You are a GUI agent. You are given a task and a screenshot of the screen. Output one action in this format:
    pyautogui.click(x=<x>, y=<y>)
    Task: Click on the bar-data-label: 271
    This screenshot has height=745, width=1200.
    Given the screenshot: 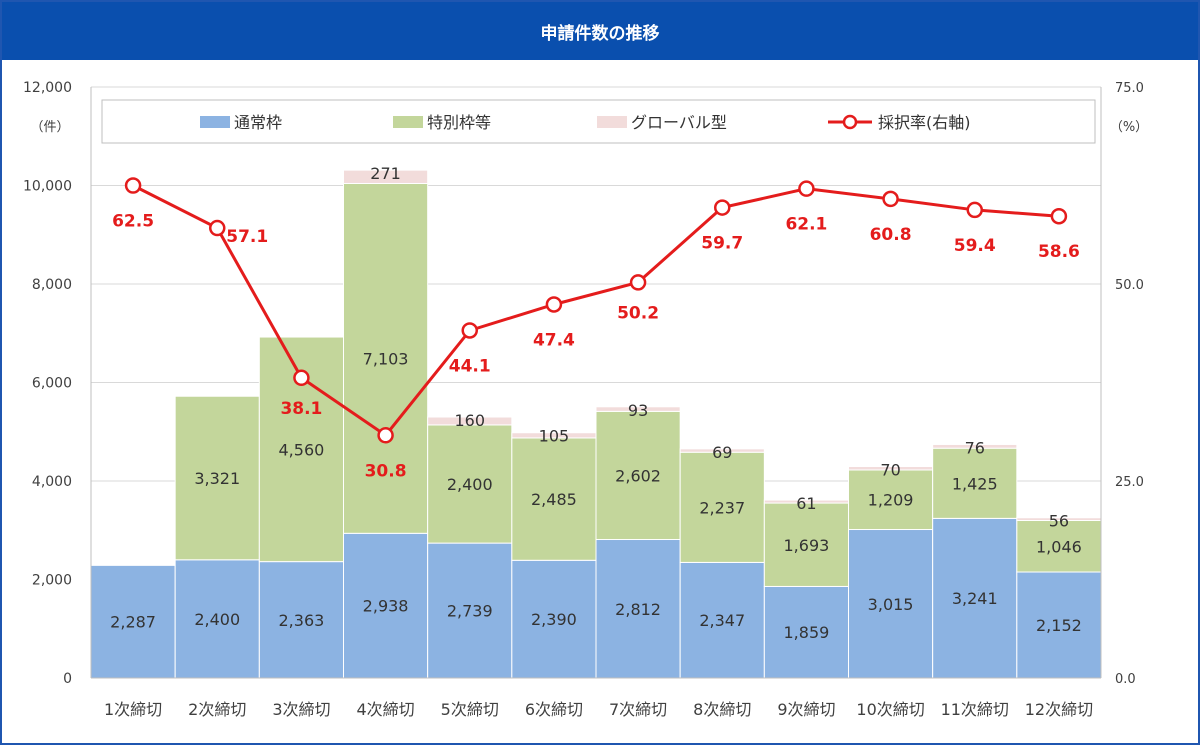 What is the action you would take?
    pyautogui.click(x=385, y=173)
    